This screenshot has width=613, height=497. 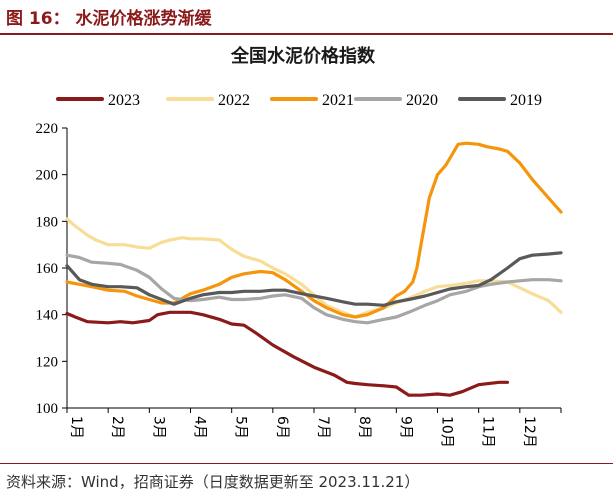 What do you see at coordinates (47, 409) in the screenshot?
I see `y-tick-label: 100` at bounding box center [47, 409].